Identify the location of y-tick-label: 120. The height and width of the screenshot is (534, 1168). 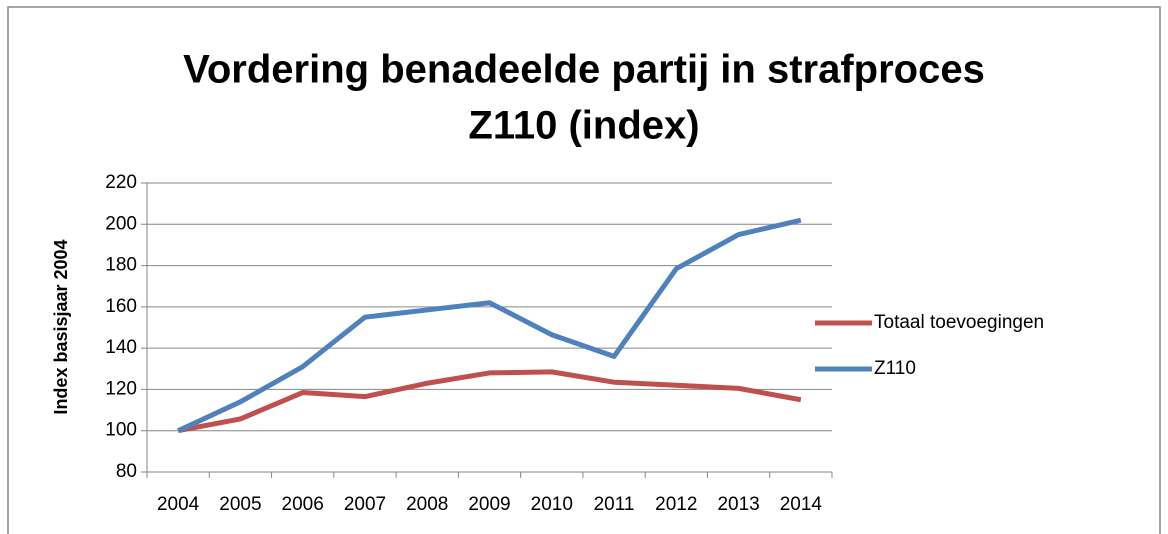
(121, 388).